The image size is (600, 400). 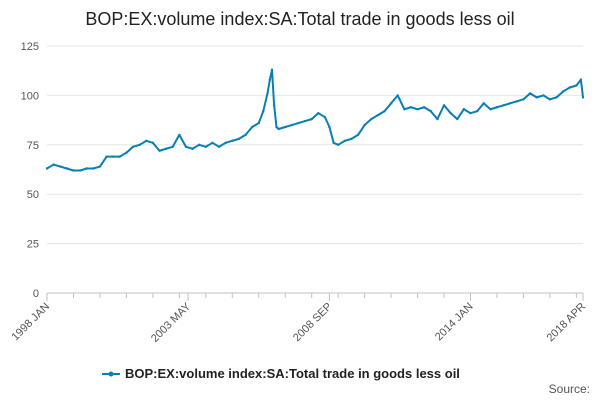 What do you see at coordinates (30, 96) in the screenshot?
I see `y-tick-label-100: 100` at bounding box center [30, 96].